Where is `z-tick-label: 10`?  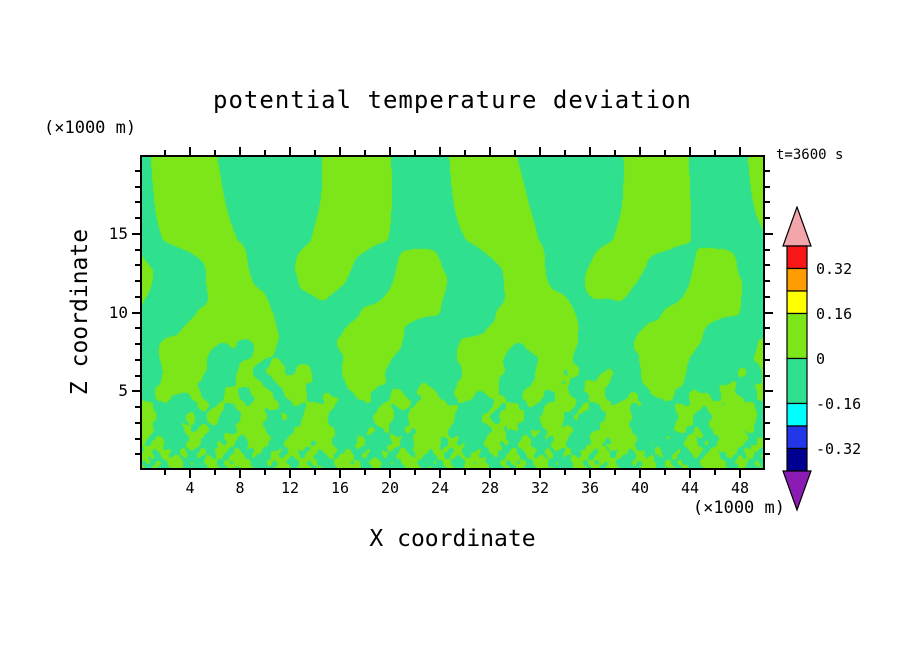 z-tick-label: 10 is located at coordinates (118, 312).